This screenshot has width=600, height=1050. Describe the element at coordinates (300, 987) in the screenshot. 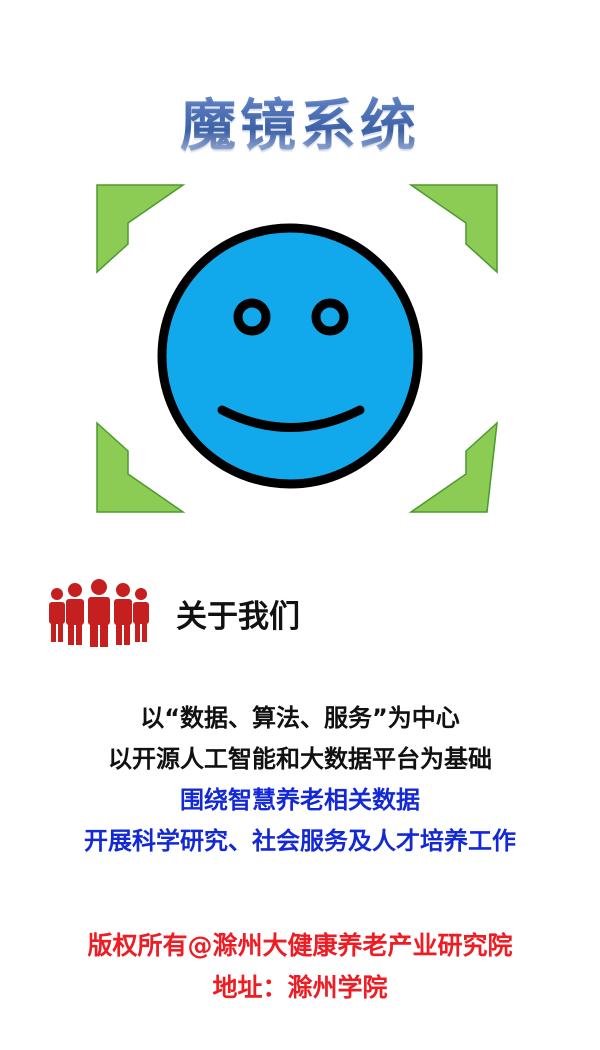

I see `address-text: 地址：滁州学院` at that location.